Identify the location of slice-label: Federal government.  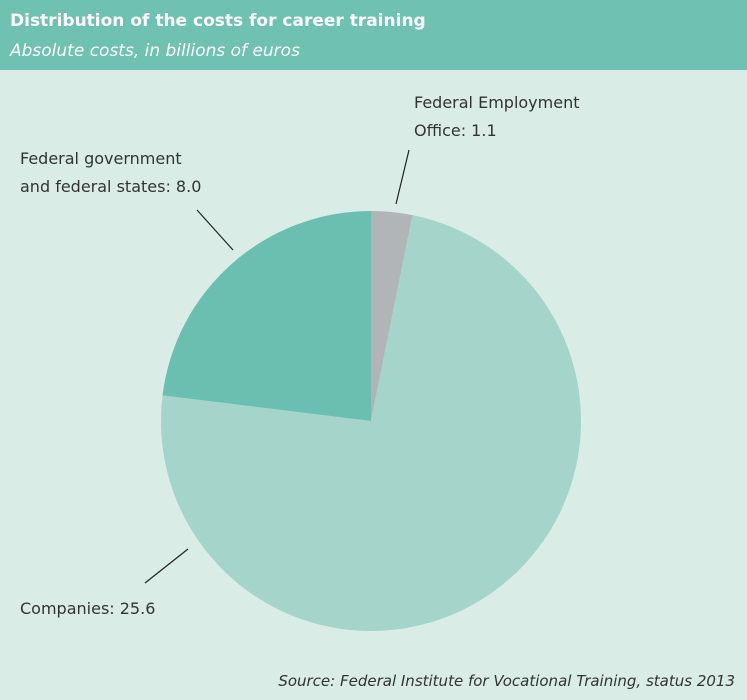
(101, 158).